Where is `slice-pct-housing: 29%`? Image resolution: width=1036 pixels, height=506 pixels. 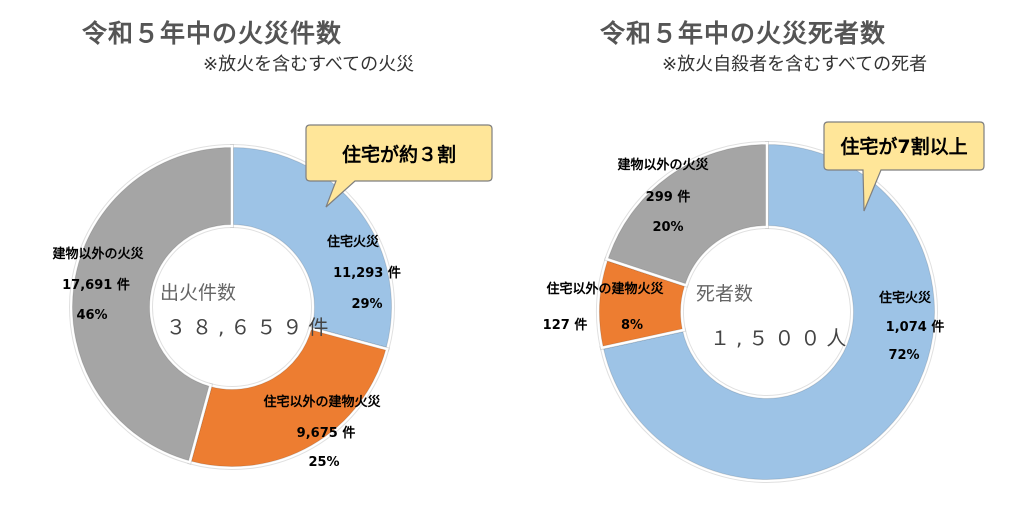 slice-pct-housing: 29% is located at coordinates (366, 304).